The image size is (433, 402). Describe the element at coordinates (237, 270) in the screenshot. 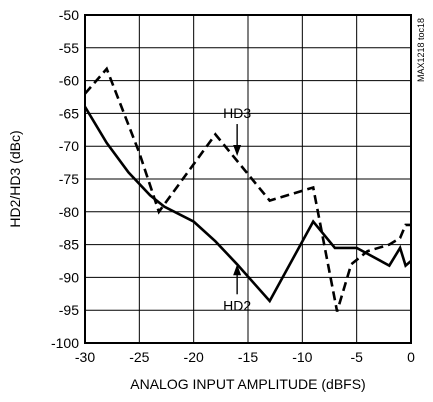

I see `annotation-arrowhead-hd2` at that location.